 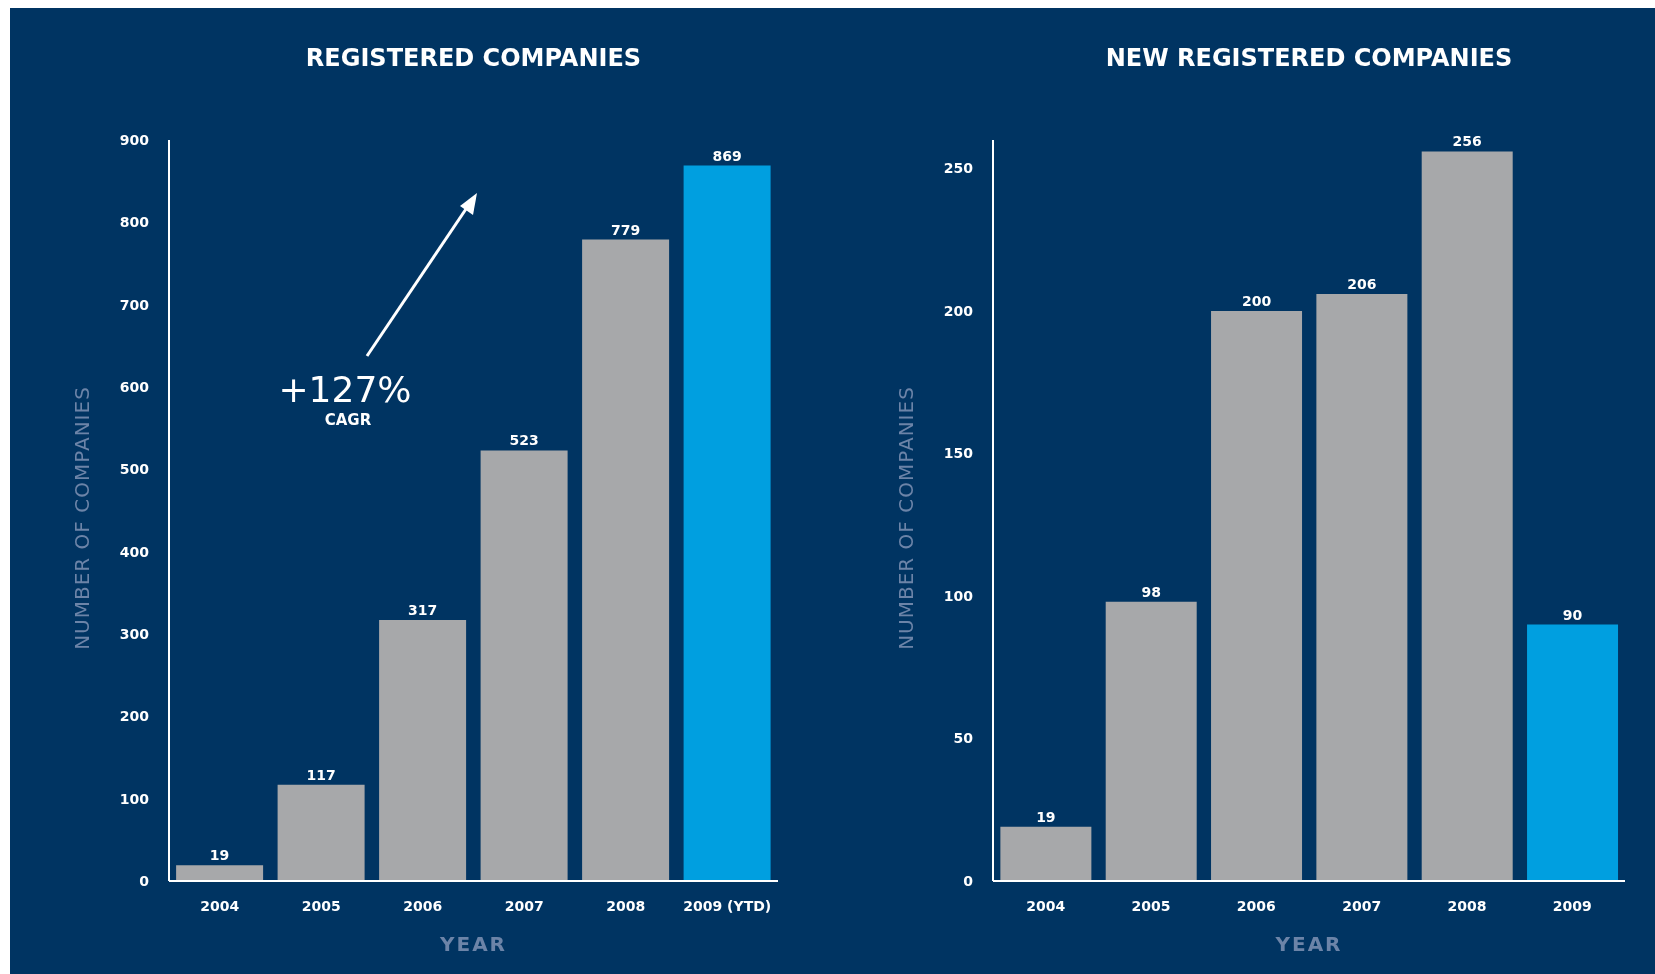 What do you see at coordinates (134, 139) in the screenshot?
I see `y-tick-label: 900` at bounding box center [134, 139].